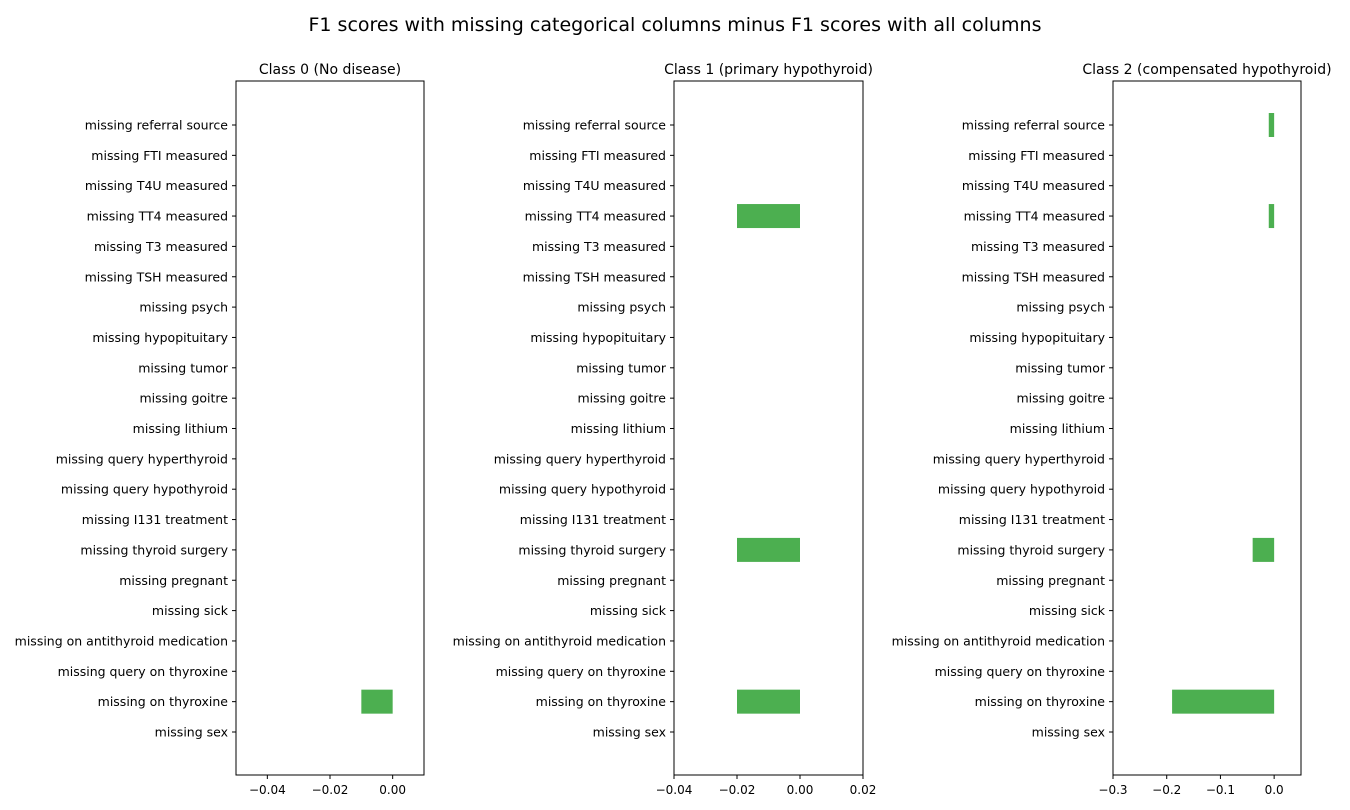 The width and height of the screenshot is (1350, 810). I want to click on x-tick-label: −0.1, so click(1220, 790).